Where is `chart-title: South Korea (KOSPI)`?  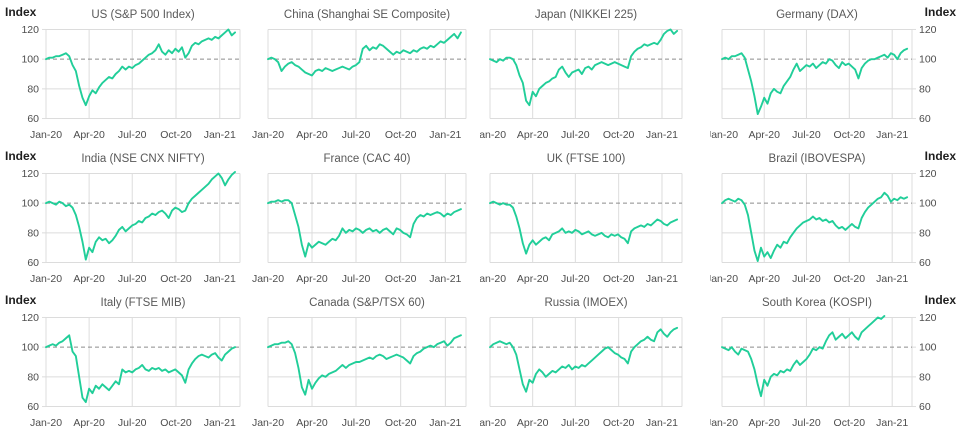
chart-title: South Korea (KOSPI) is located at coordinates (817, 303).